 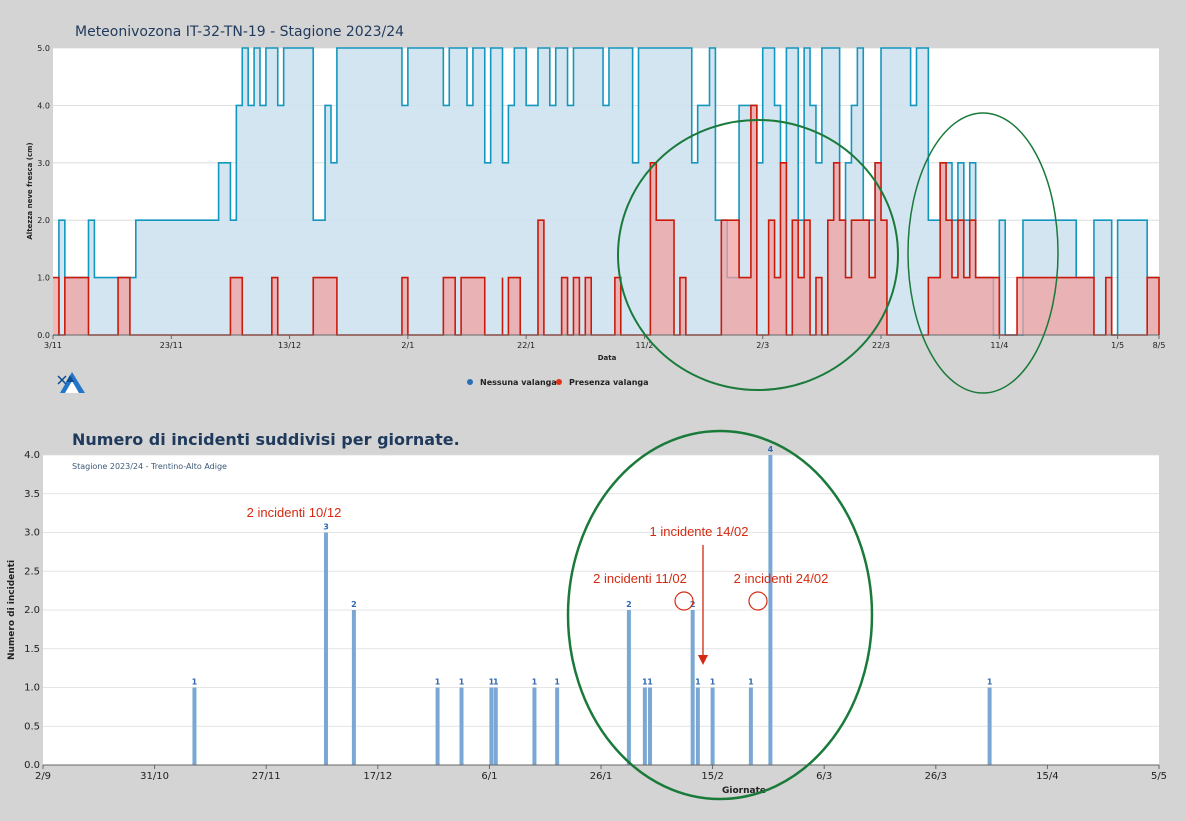 What do you see at coordinates (32, 726) in the screenshot?
I see `bottom-y-tick-label: 0.5` at bounding box center [32, 726].